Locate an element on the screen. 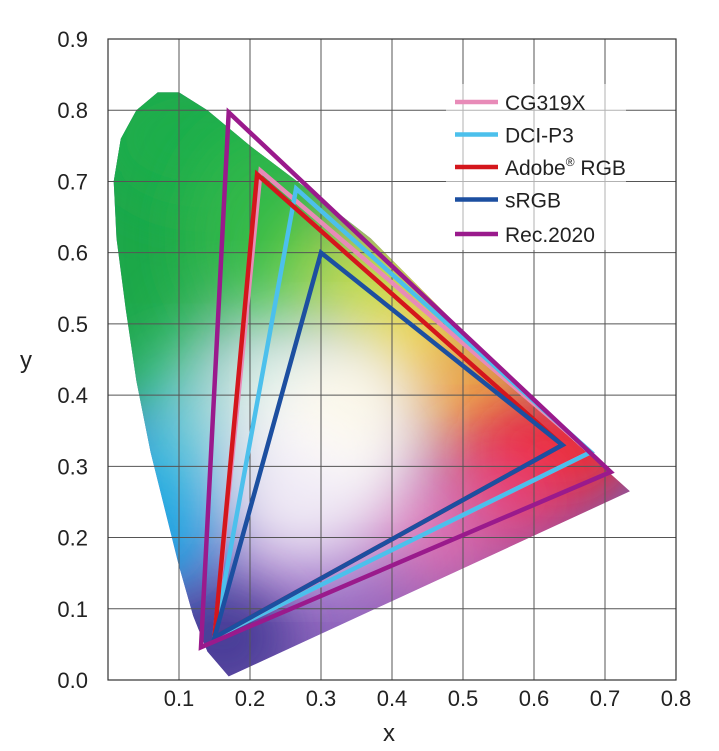  legend-label: CG319X is located at coordinates (545, 103).